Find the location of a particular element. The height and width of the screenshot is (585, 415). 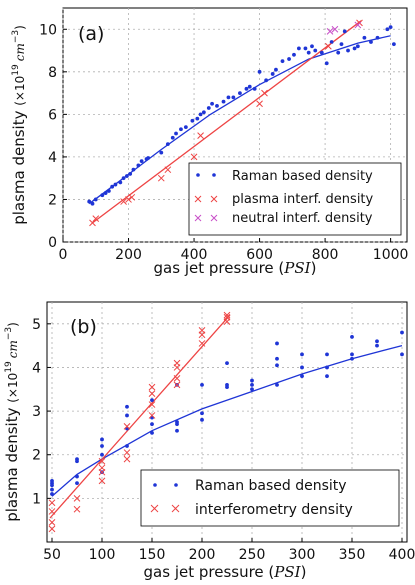

panel-b-xtick-label-5: 300 is located at coordinates (302, 555).